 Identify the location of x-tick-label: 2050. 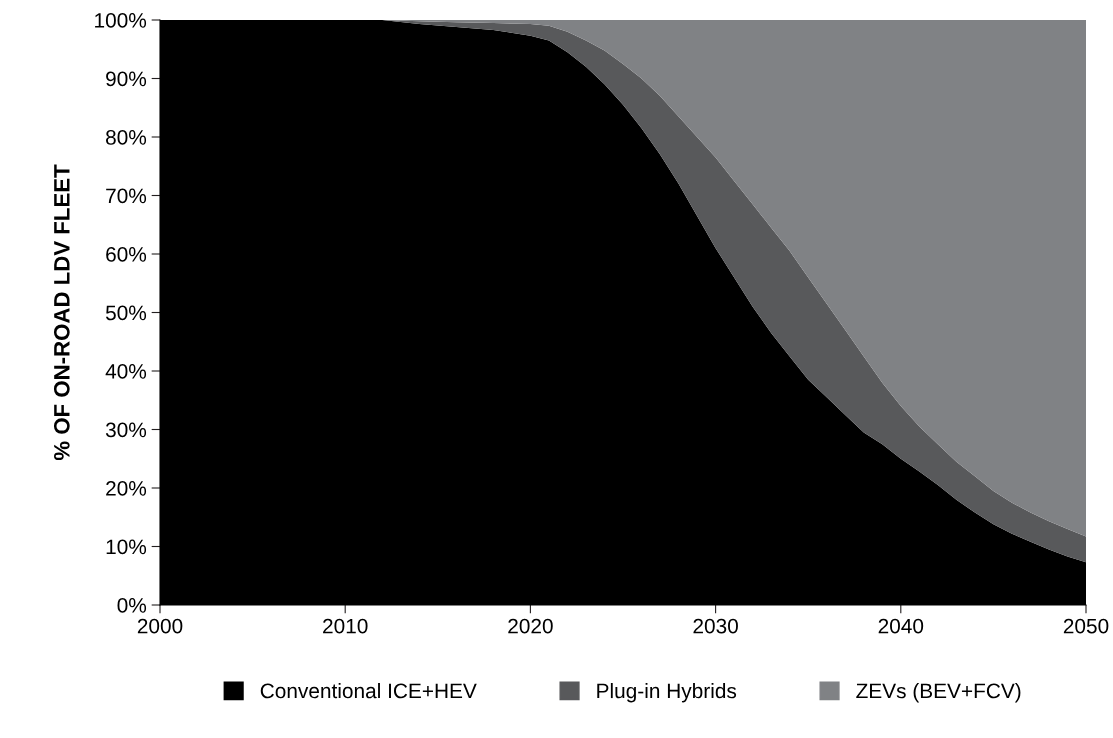
(1086, 626).